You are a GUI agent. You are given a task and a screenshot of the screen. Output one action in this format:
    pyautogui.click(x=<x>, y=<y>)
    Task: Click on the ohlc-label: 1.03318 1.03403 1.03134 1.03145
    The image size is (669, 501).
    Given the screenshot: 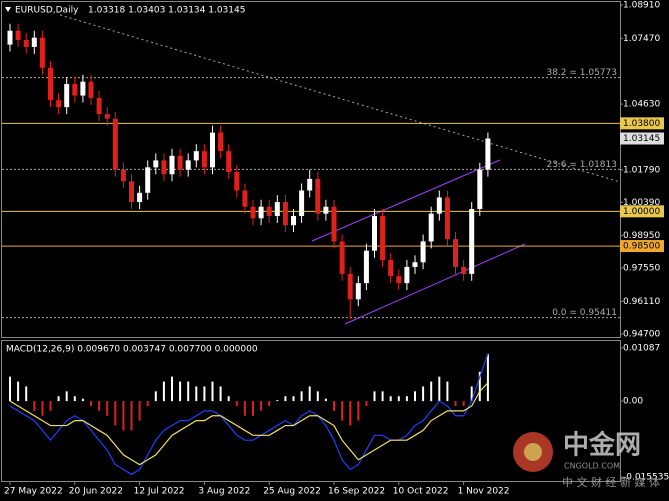 What is the action you would take?
    pyautogui.click(x=166, y=11)
    